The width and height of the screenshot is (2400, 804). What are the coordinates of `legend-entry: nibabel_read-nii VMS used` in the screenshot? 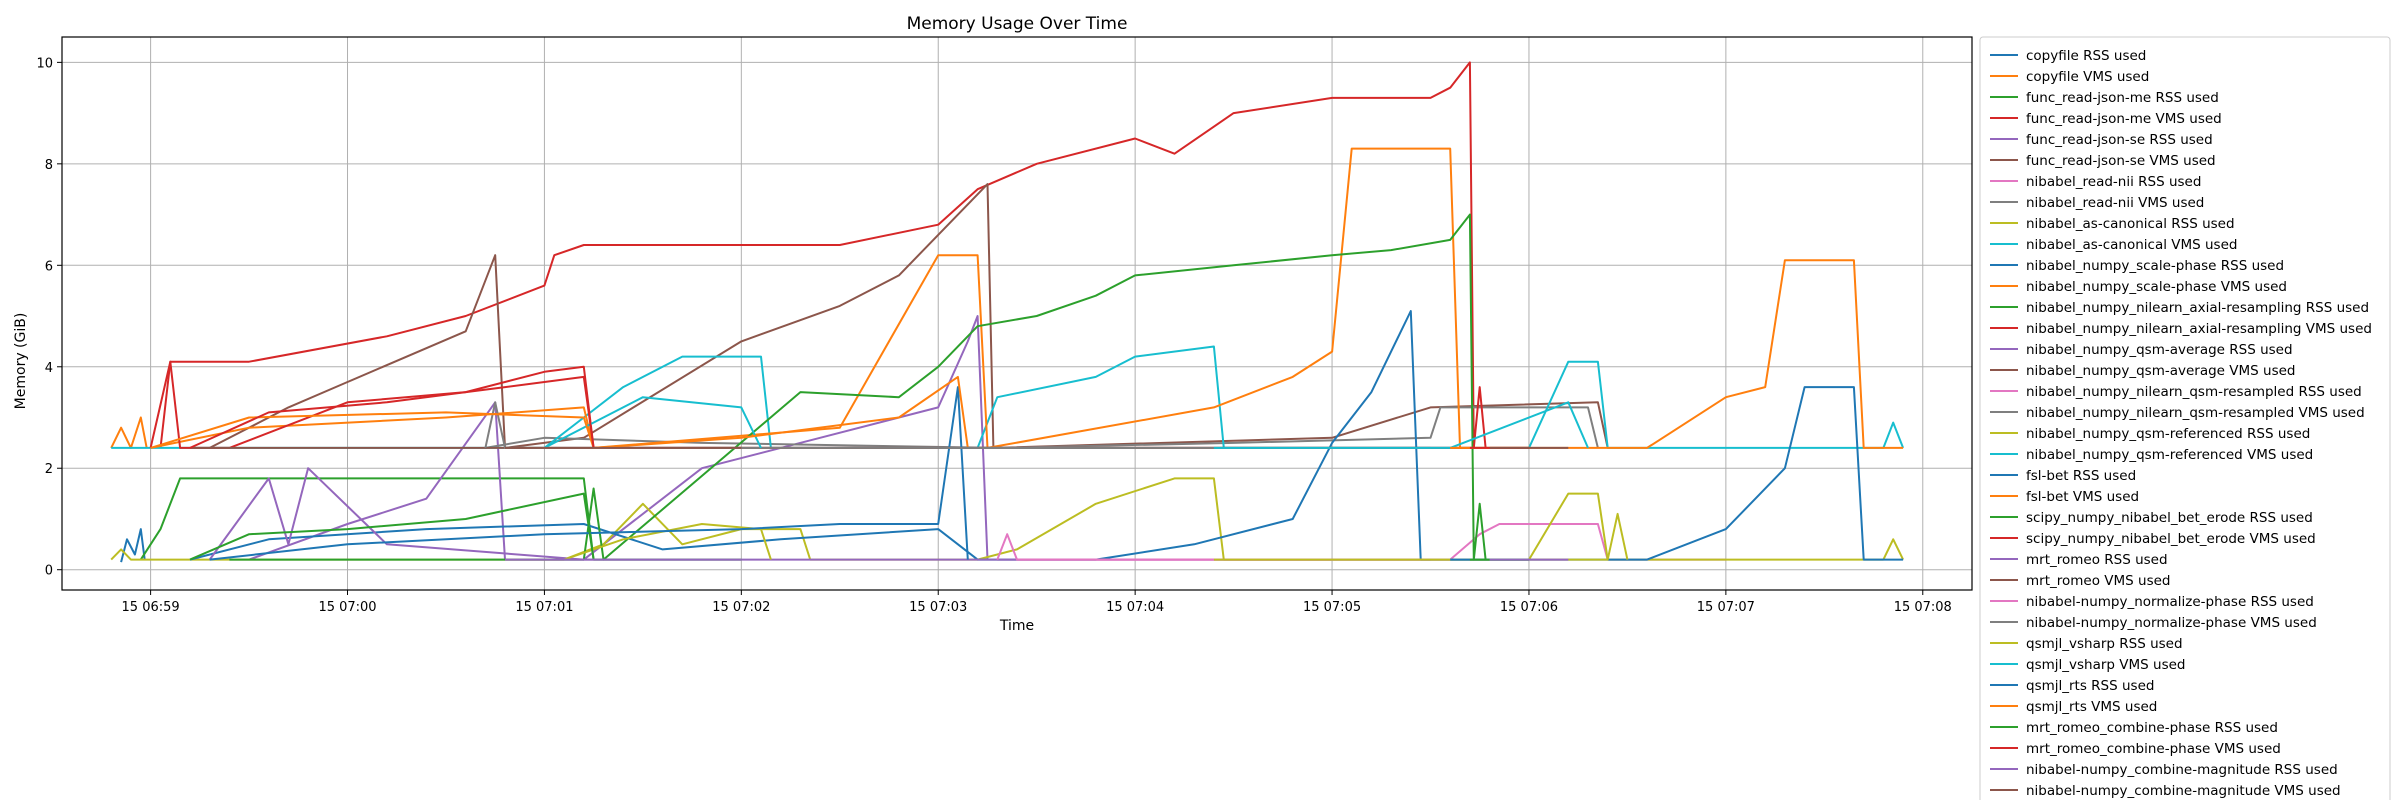 It's located at (2115, 203).